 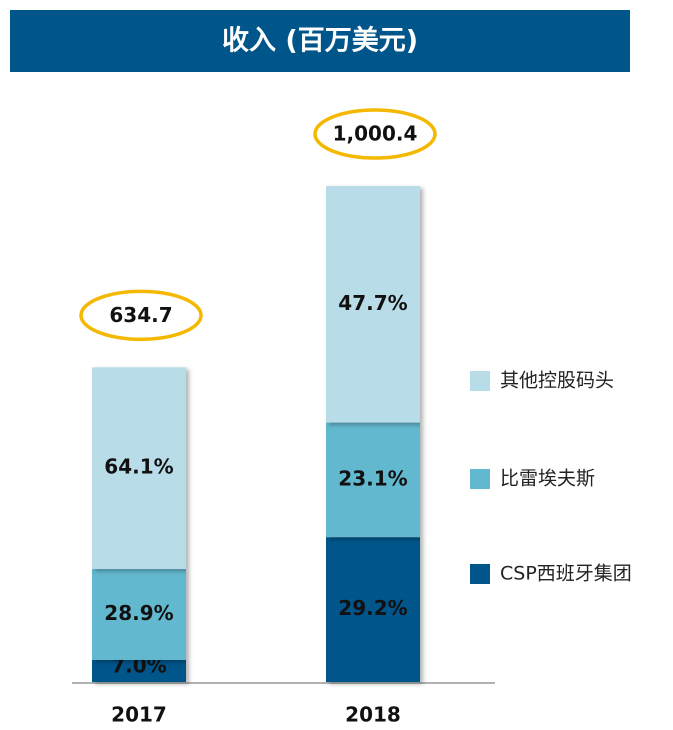 I want to click on total-label: 1,000.4, so click(x=375, y=134).